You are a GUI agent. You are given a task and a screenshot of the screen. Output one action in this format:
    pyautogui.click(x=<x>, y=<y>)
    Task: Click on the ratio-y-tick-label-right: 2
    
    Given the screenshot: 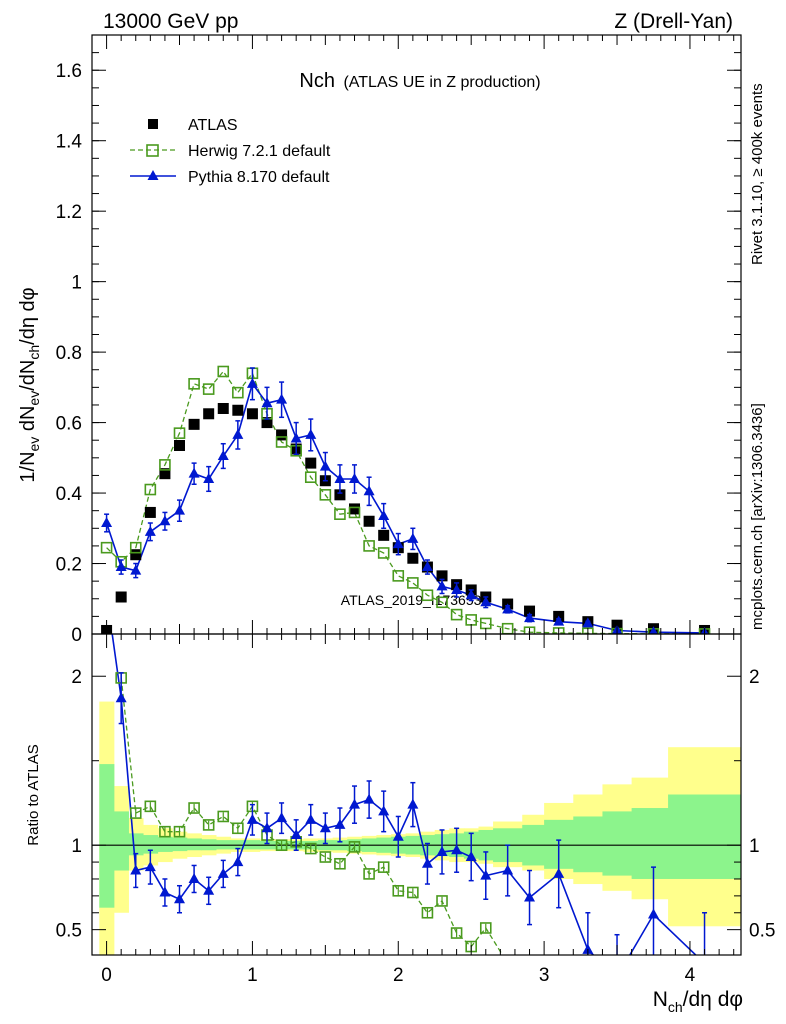 What is the action you would take?
    pyautogui.click(x=754, y=677)
    